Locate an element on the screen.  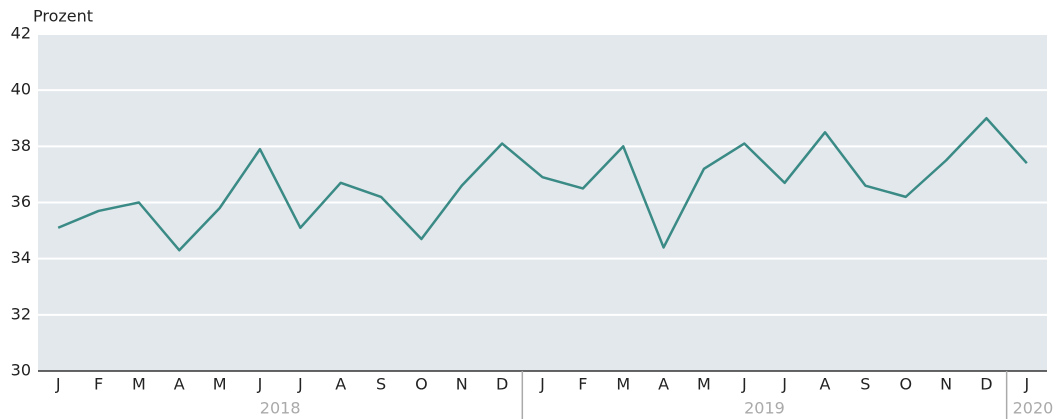
y-tick-label: 34 is located at coordinates (21, 257).